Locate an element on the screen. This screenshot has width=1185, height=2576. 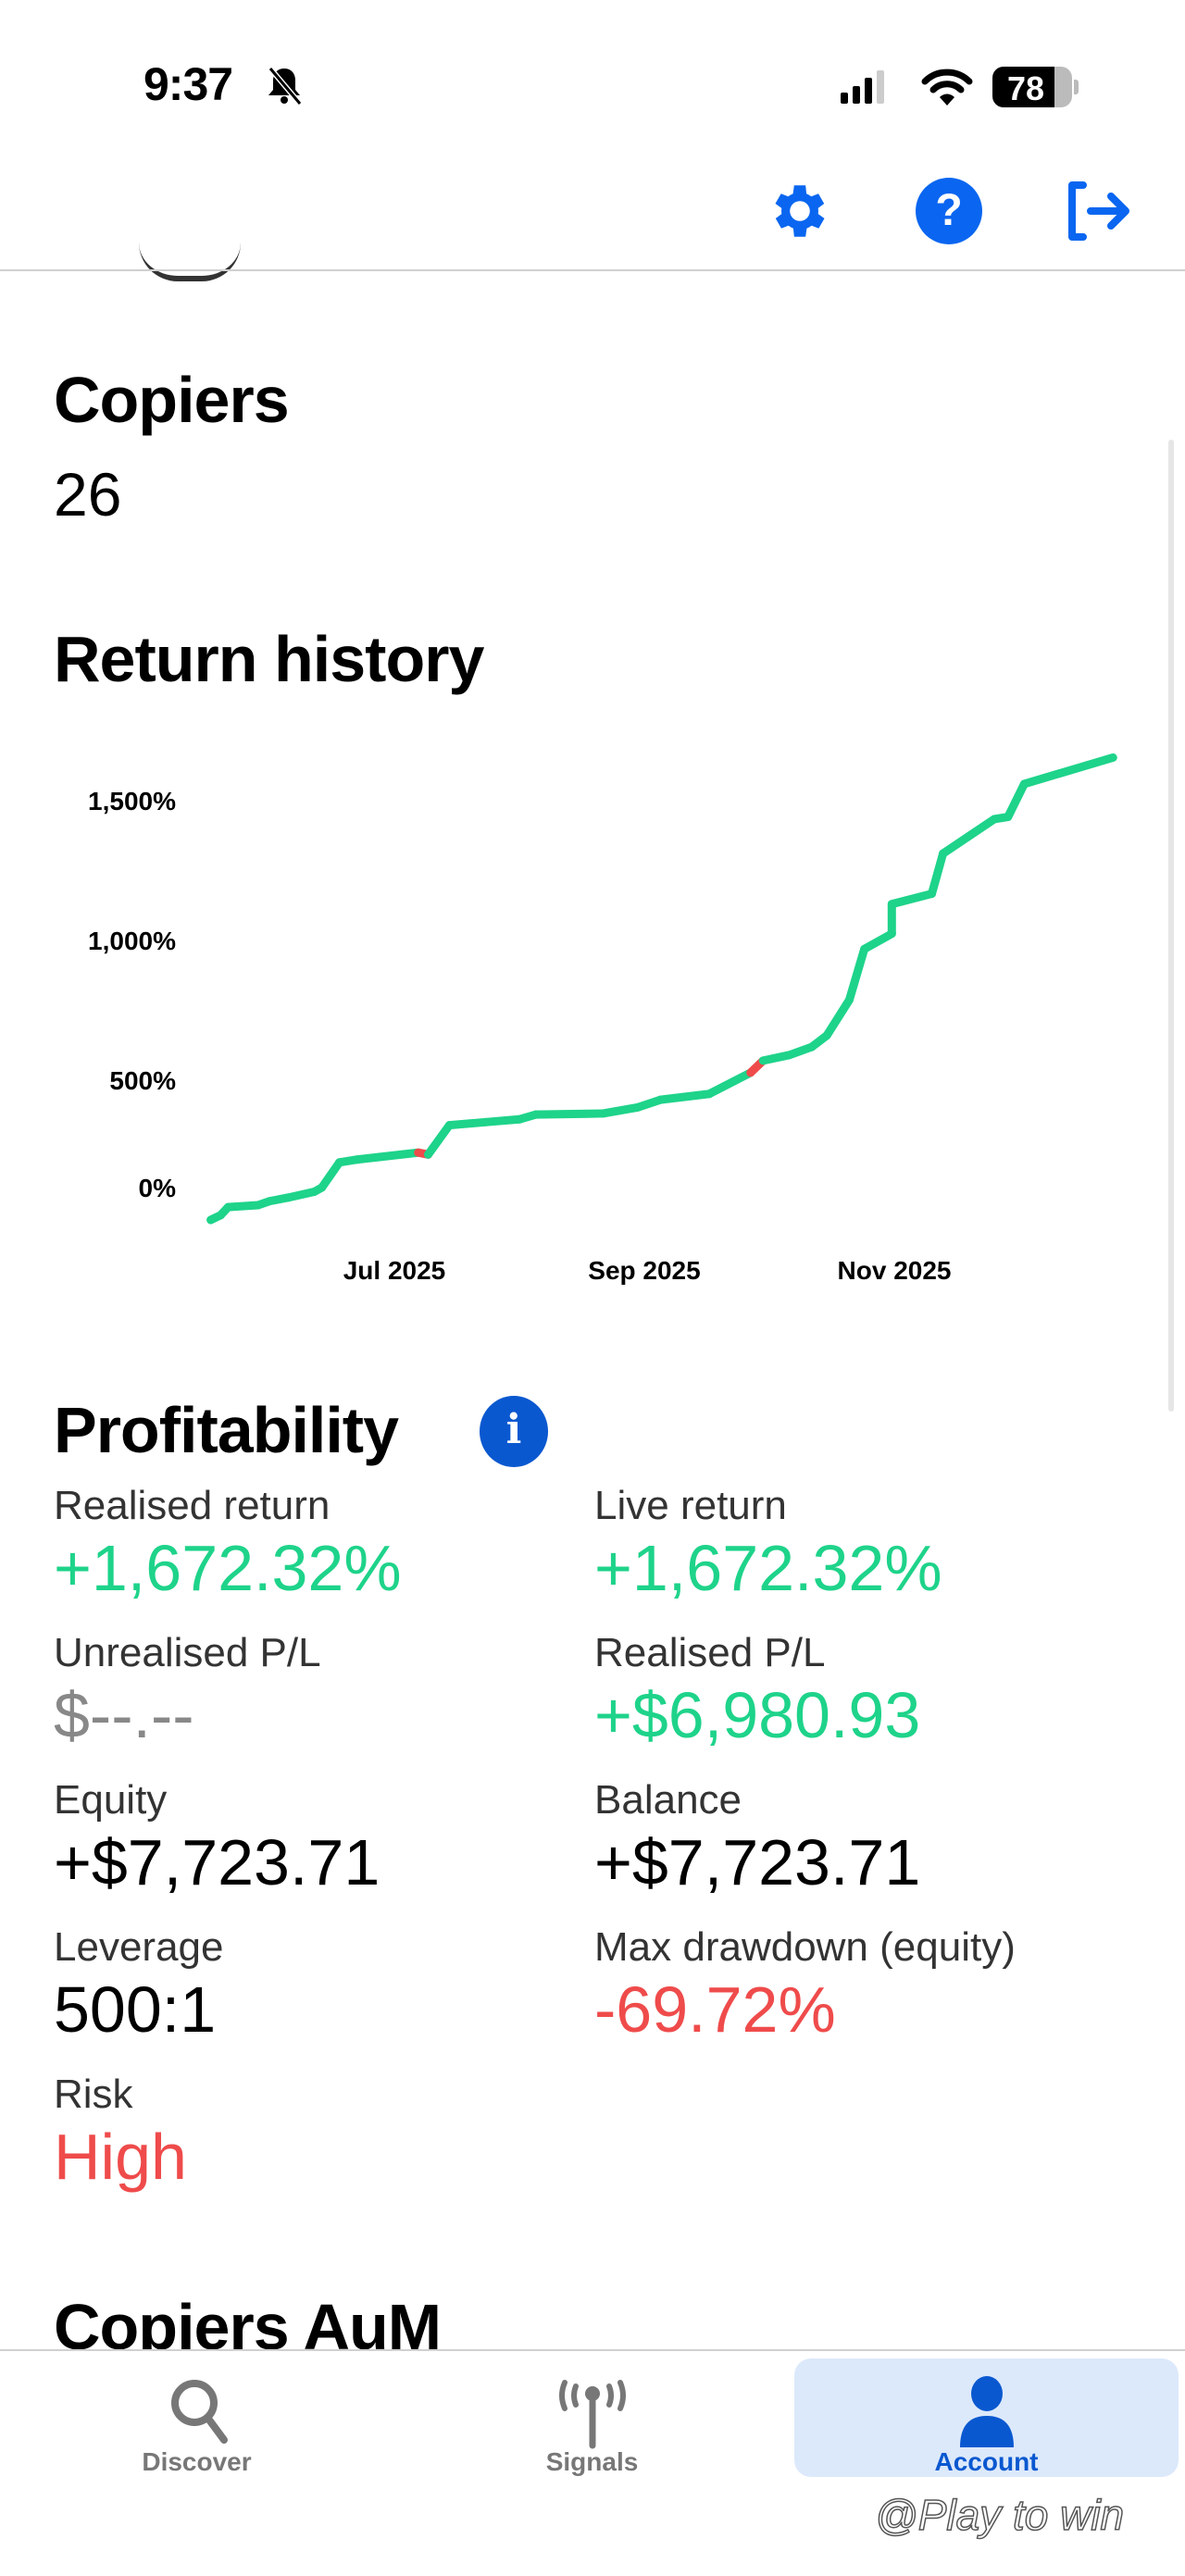
avatar is located at coordinates (190, 262).